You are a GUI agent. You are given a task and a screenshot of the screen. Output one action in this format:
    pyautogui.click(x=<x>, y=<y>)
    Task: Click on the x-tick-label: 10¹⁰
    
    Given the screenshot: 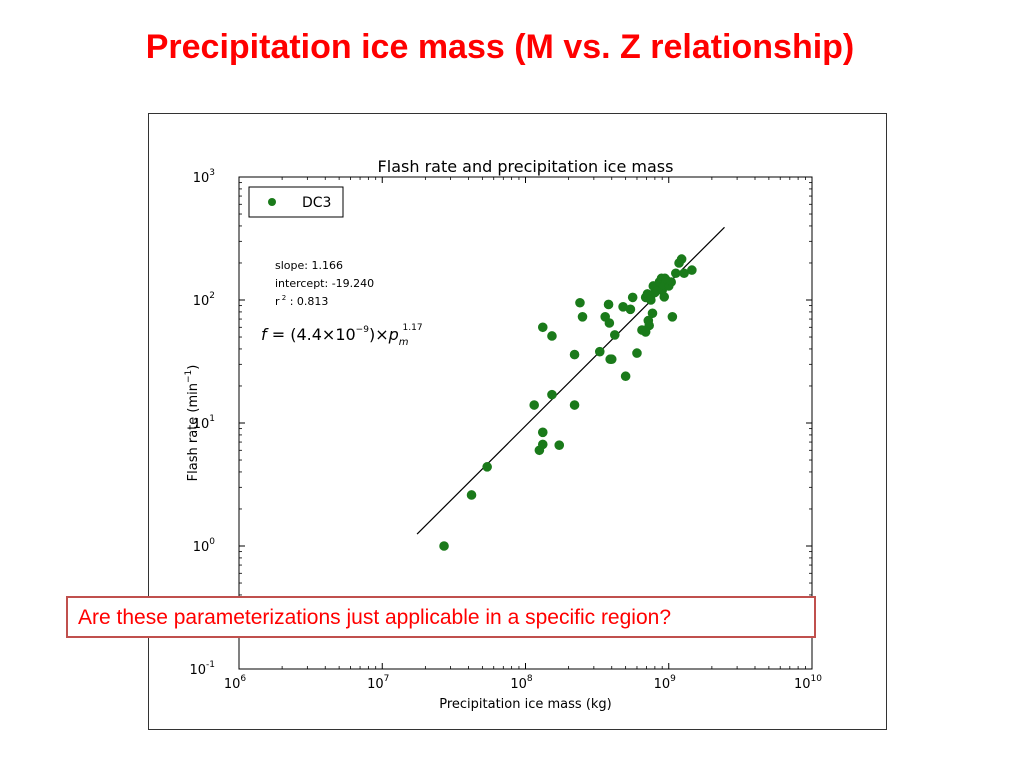 What is the action you would take?
    pyautogui.click(x=808, y=683)
    